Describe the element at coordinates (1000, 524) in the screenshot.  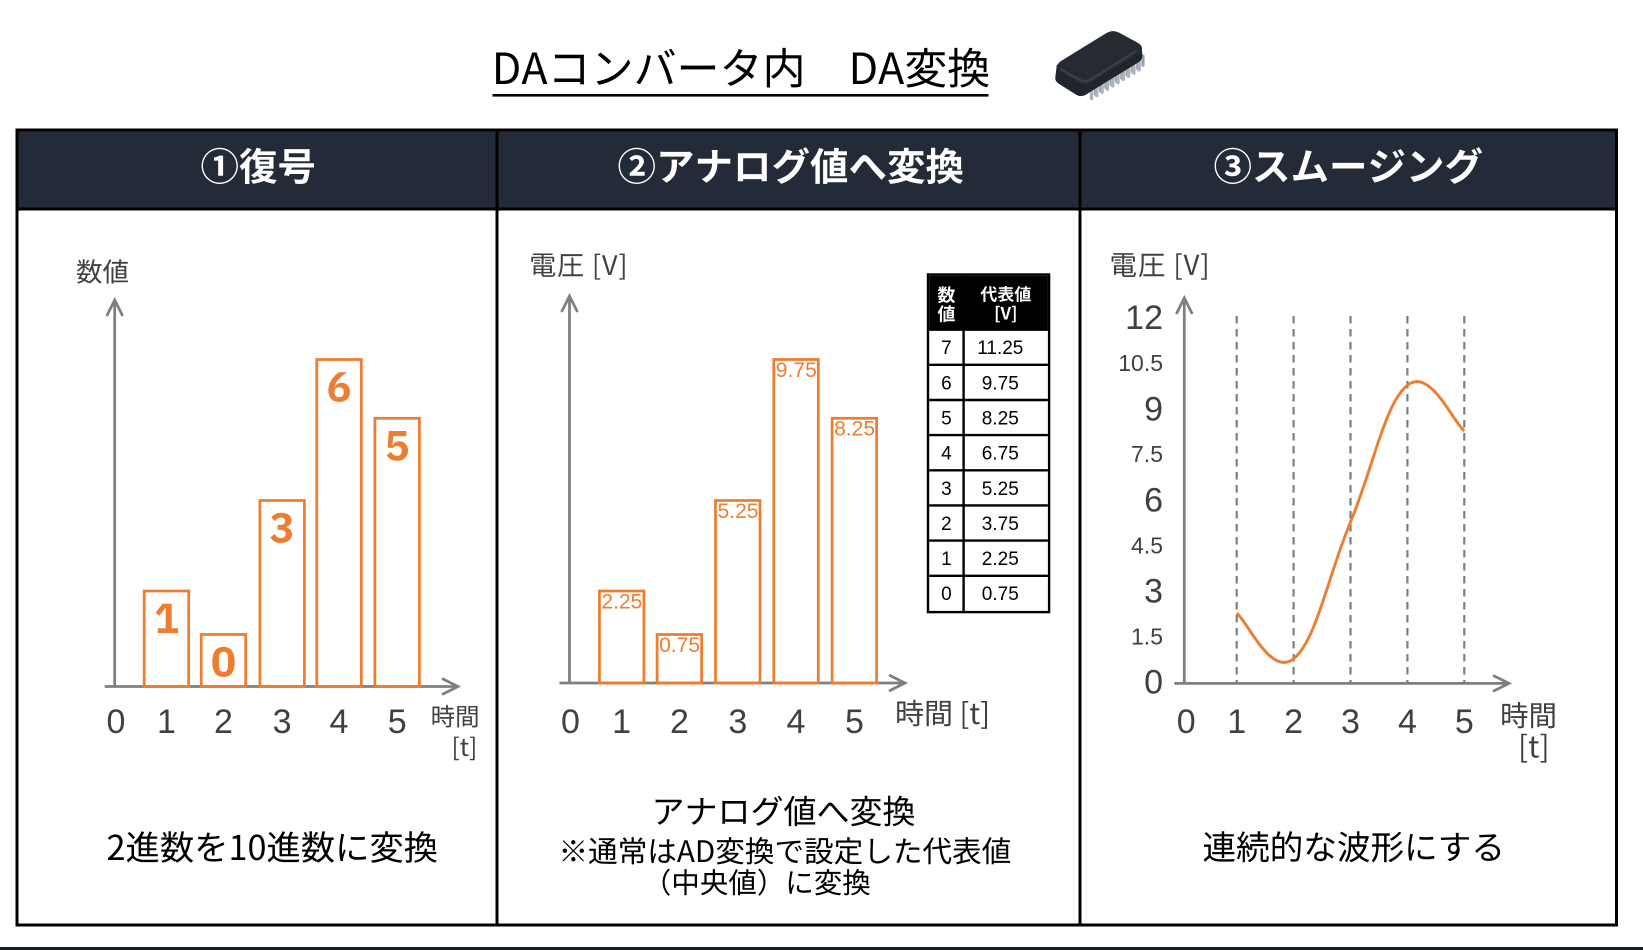
I see `svg-text: 3.75` at that location.